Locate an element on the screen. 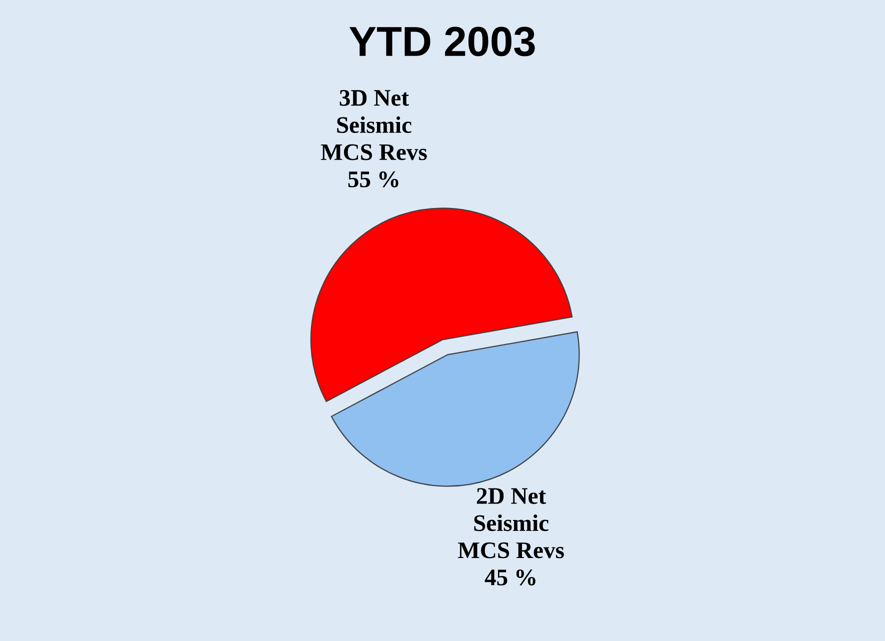 The width and height of the screenshot is (885, 641). data-label: 55 % is located at coordinates (373, 179).